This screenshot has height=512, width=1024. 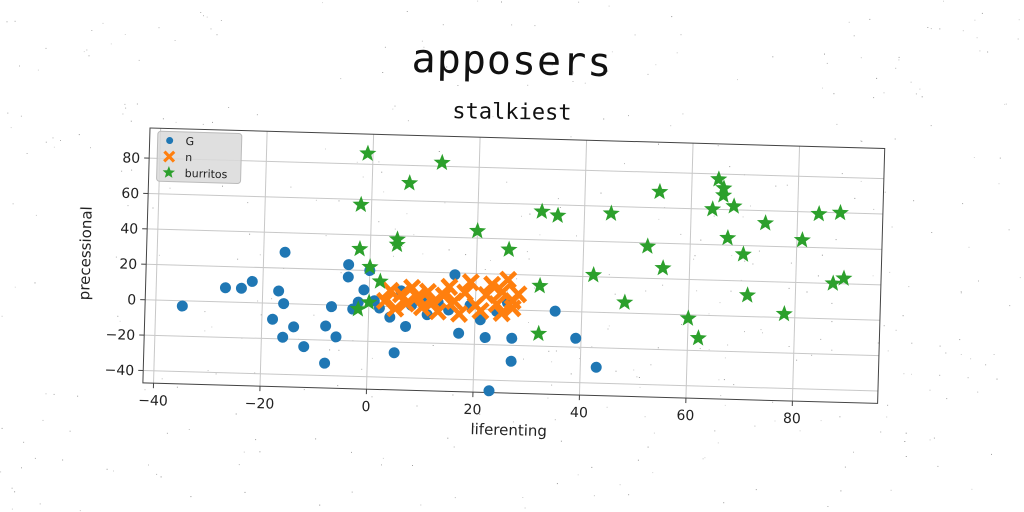 I want to click on y-tick-label: 60, so click(x=130, y=194).